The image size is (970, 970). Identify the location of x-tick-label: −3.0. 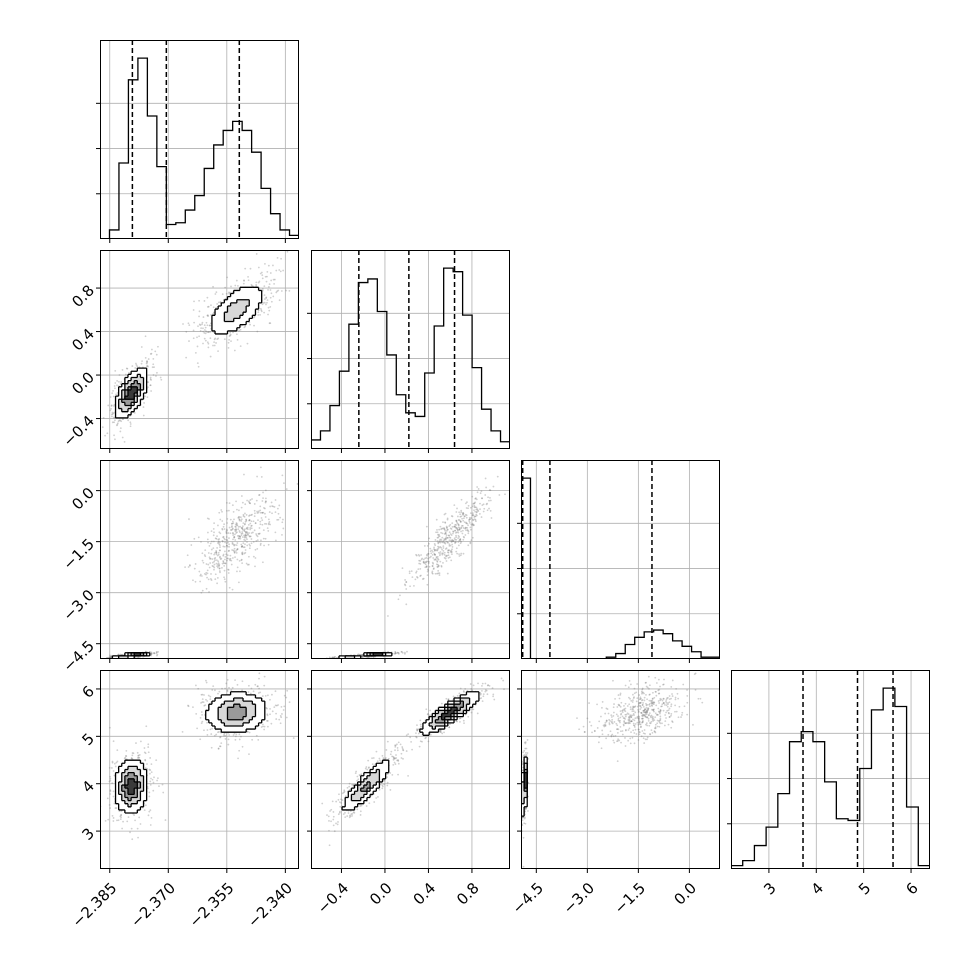
(579, 898).